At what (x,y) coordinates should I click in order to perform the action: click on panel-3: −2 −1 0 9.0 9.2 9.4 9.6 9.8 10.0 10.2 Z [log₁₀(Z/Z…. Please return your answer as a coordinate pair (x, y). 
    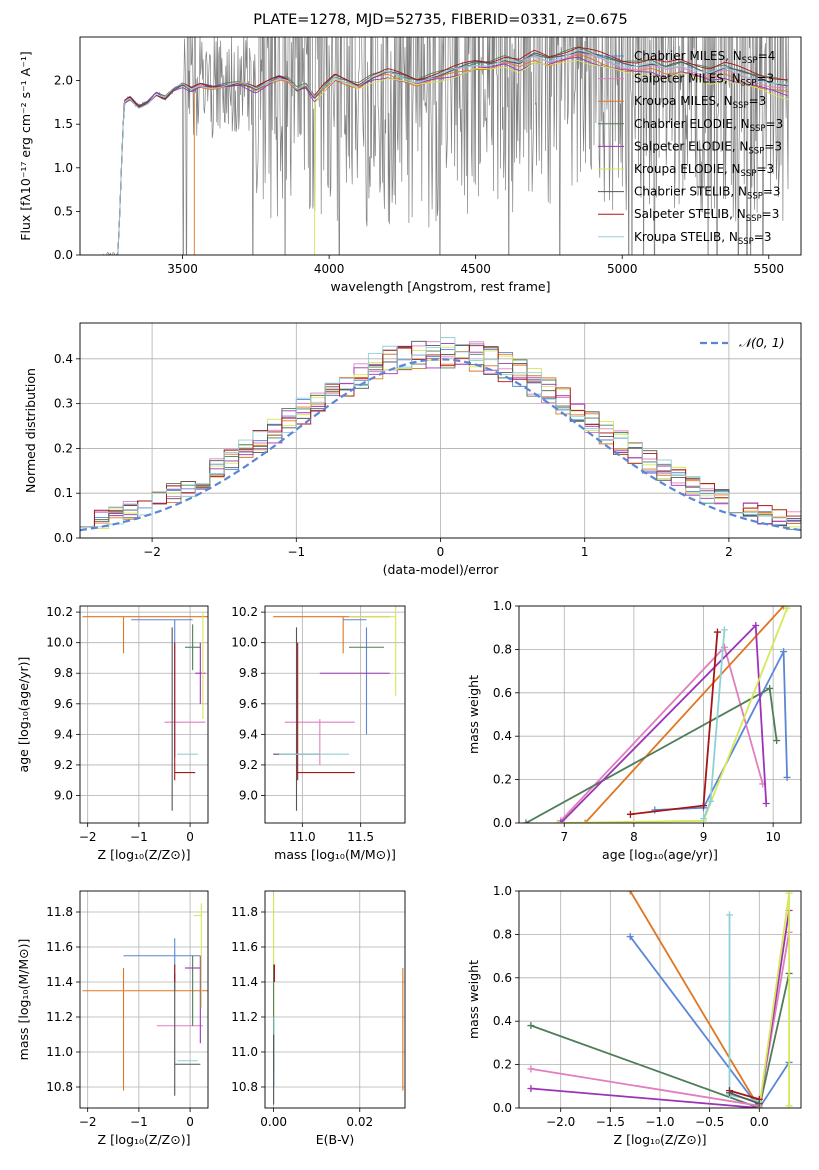
    Looking at the image, I should click on (112, 733).